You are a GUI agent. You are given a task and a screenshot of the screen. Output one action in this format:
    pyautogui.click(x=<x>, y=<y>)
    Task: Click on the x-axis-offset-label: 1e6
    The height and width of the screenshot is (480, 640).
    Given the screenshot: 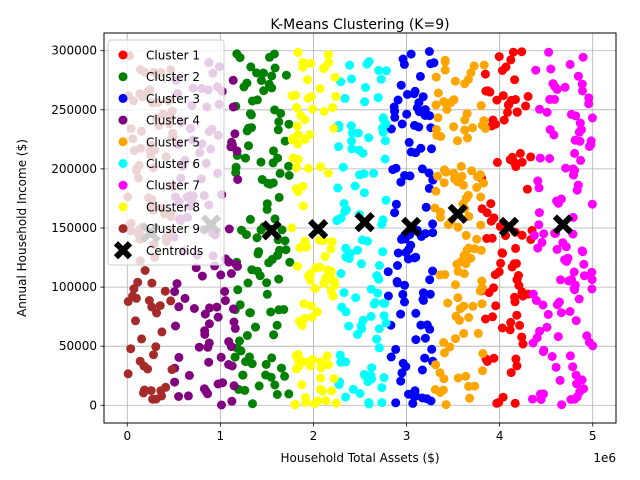 What is the action you would take?
    pyautogui.click(x=604, y=458)
    